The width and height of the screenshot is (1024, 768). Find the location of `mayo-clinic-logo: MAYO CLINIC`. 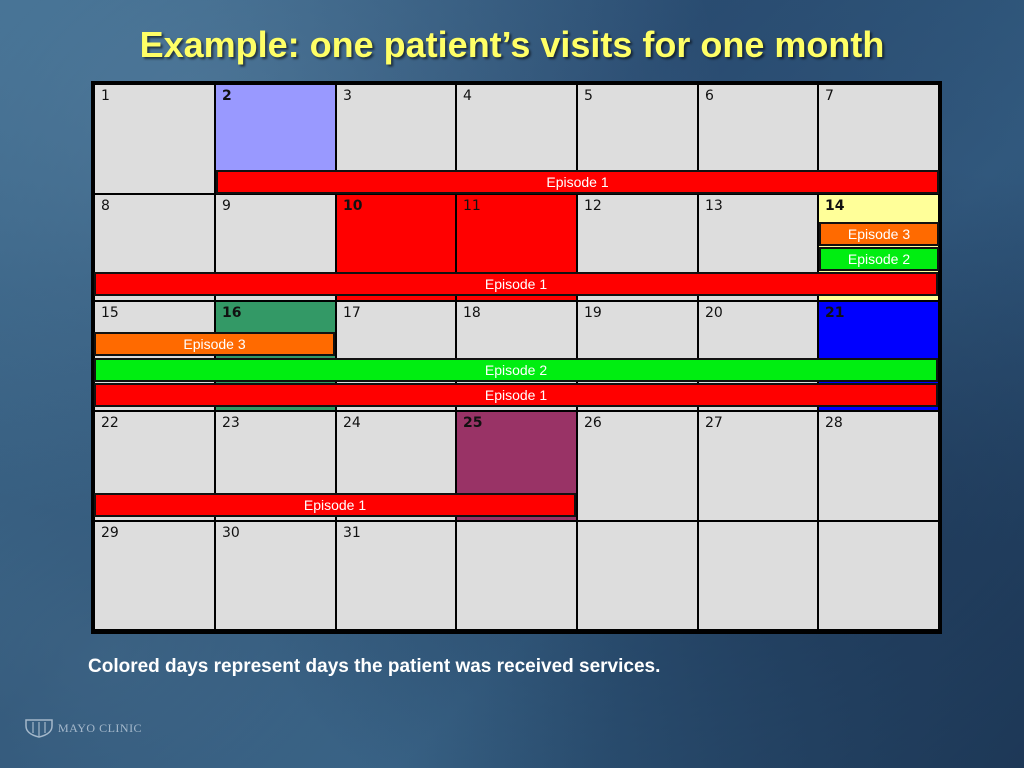

mayo-clinic-logo: MAYO CLINIC is located at coordinates (83, 728).